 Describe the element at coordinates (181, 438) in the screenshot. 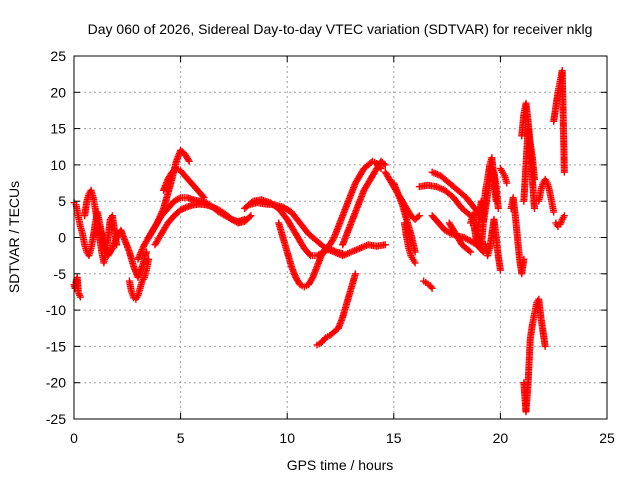

I see `x-tick-label: 5` at that location.